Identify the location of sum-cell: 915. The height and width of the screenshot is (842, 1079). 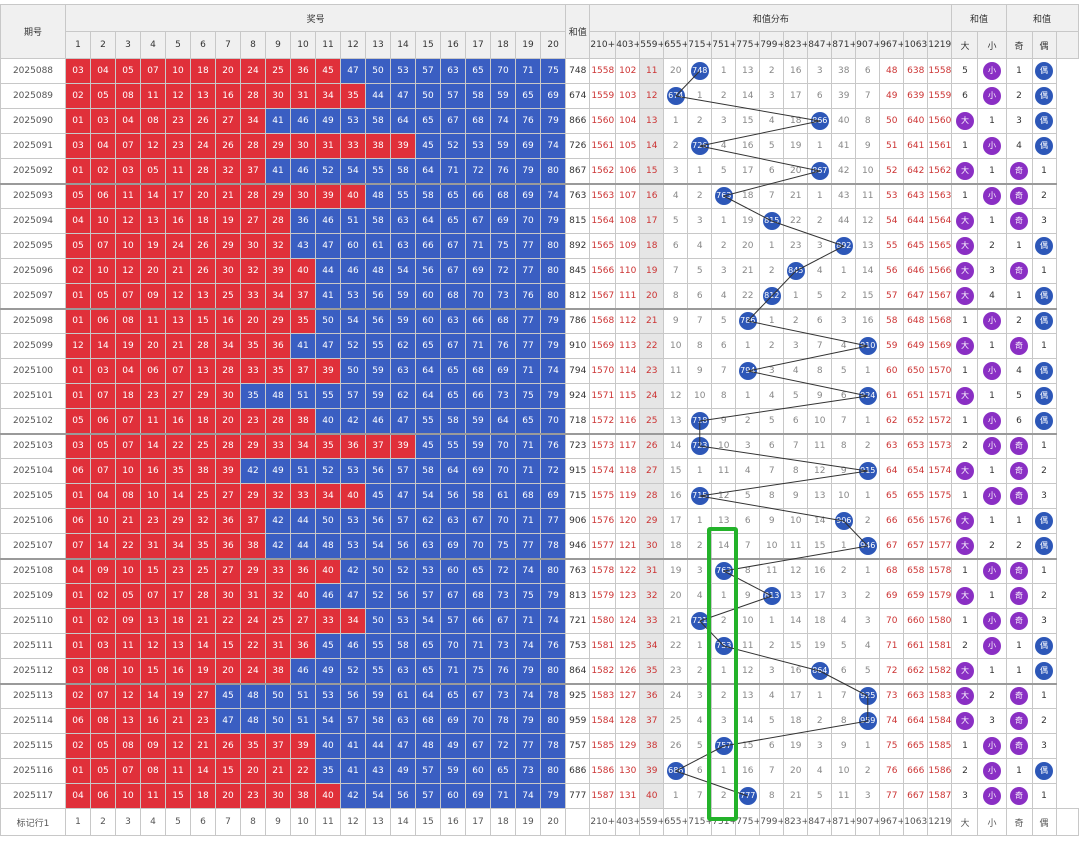
(578, 471).